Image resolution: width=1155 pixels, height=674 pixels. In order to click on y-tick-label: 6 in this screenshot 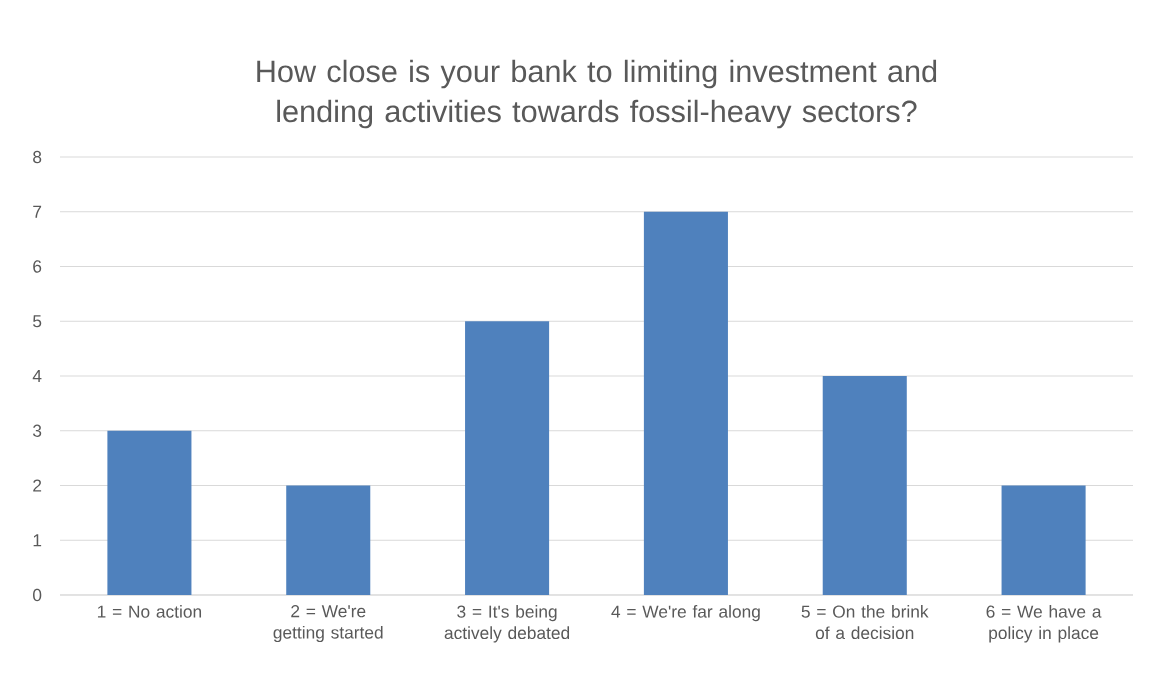, I will do `click(37, 266)`.